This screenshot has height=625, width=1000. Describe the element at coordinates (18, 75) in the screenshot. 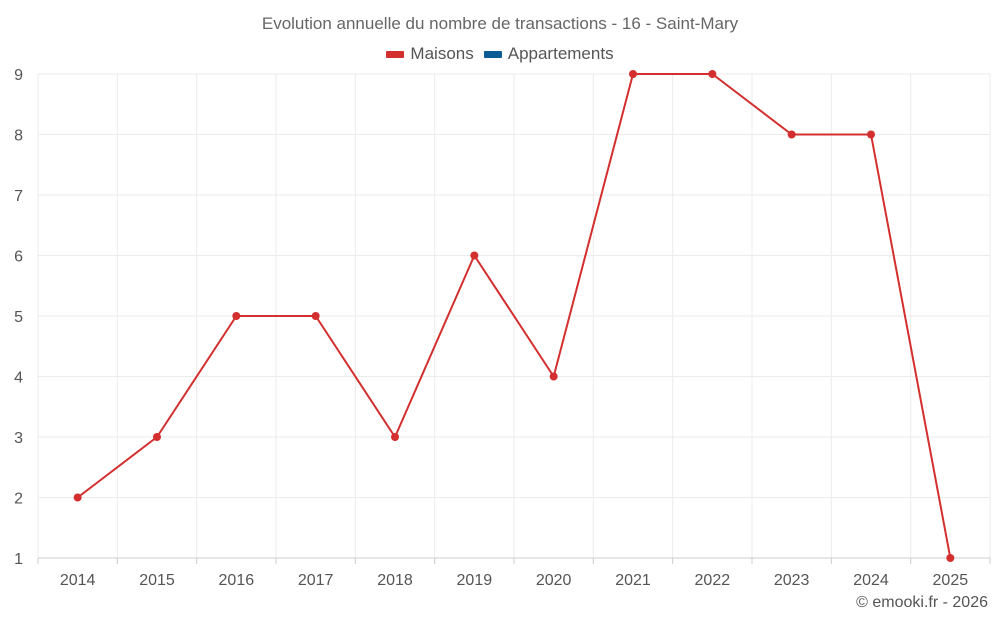

I see `y-tick-label: 9` at that location.